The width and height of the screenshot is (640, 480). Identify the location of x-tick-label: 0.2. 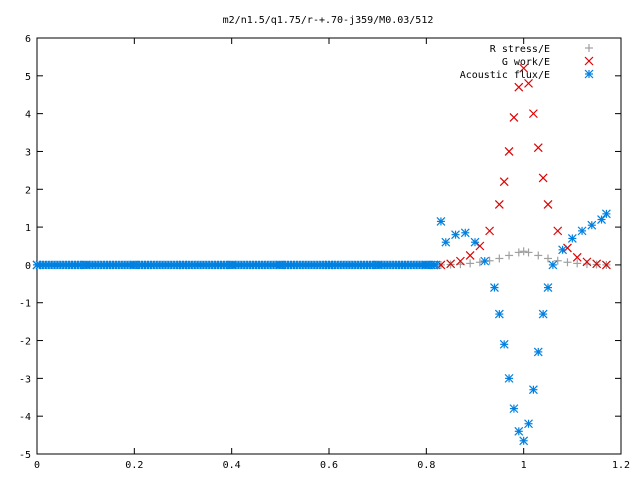
(134, 465).